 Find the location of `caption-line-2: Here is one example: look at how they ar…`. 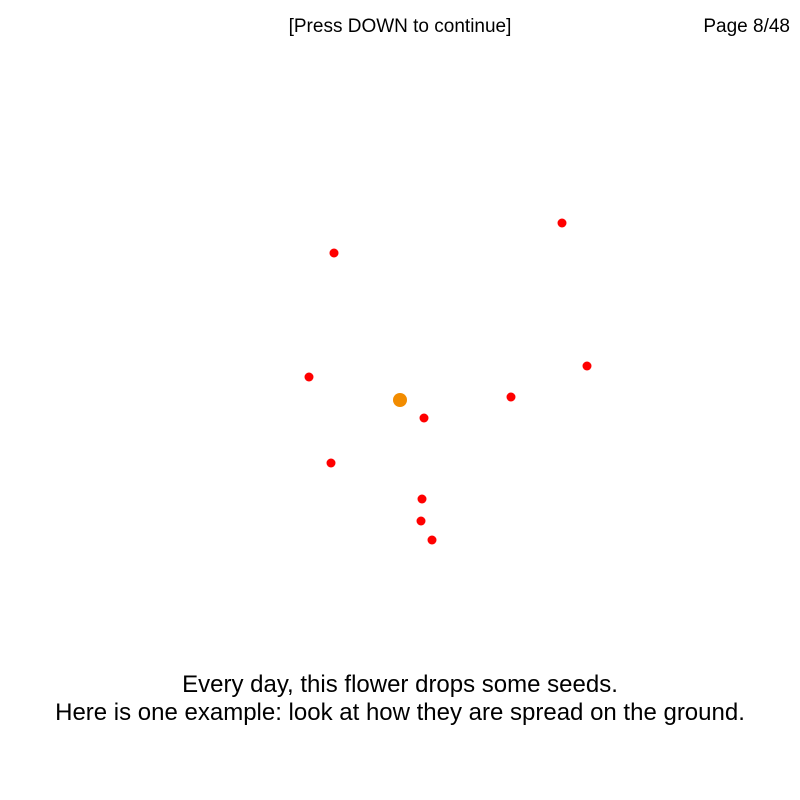

caption-line-2: Here is one example: look at how they ar… is located at coordinates (400, 712).